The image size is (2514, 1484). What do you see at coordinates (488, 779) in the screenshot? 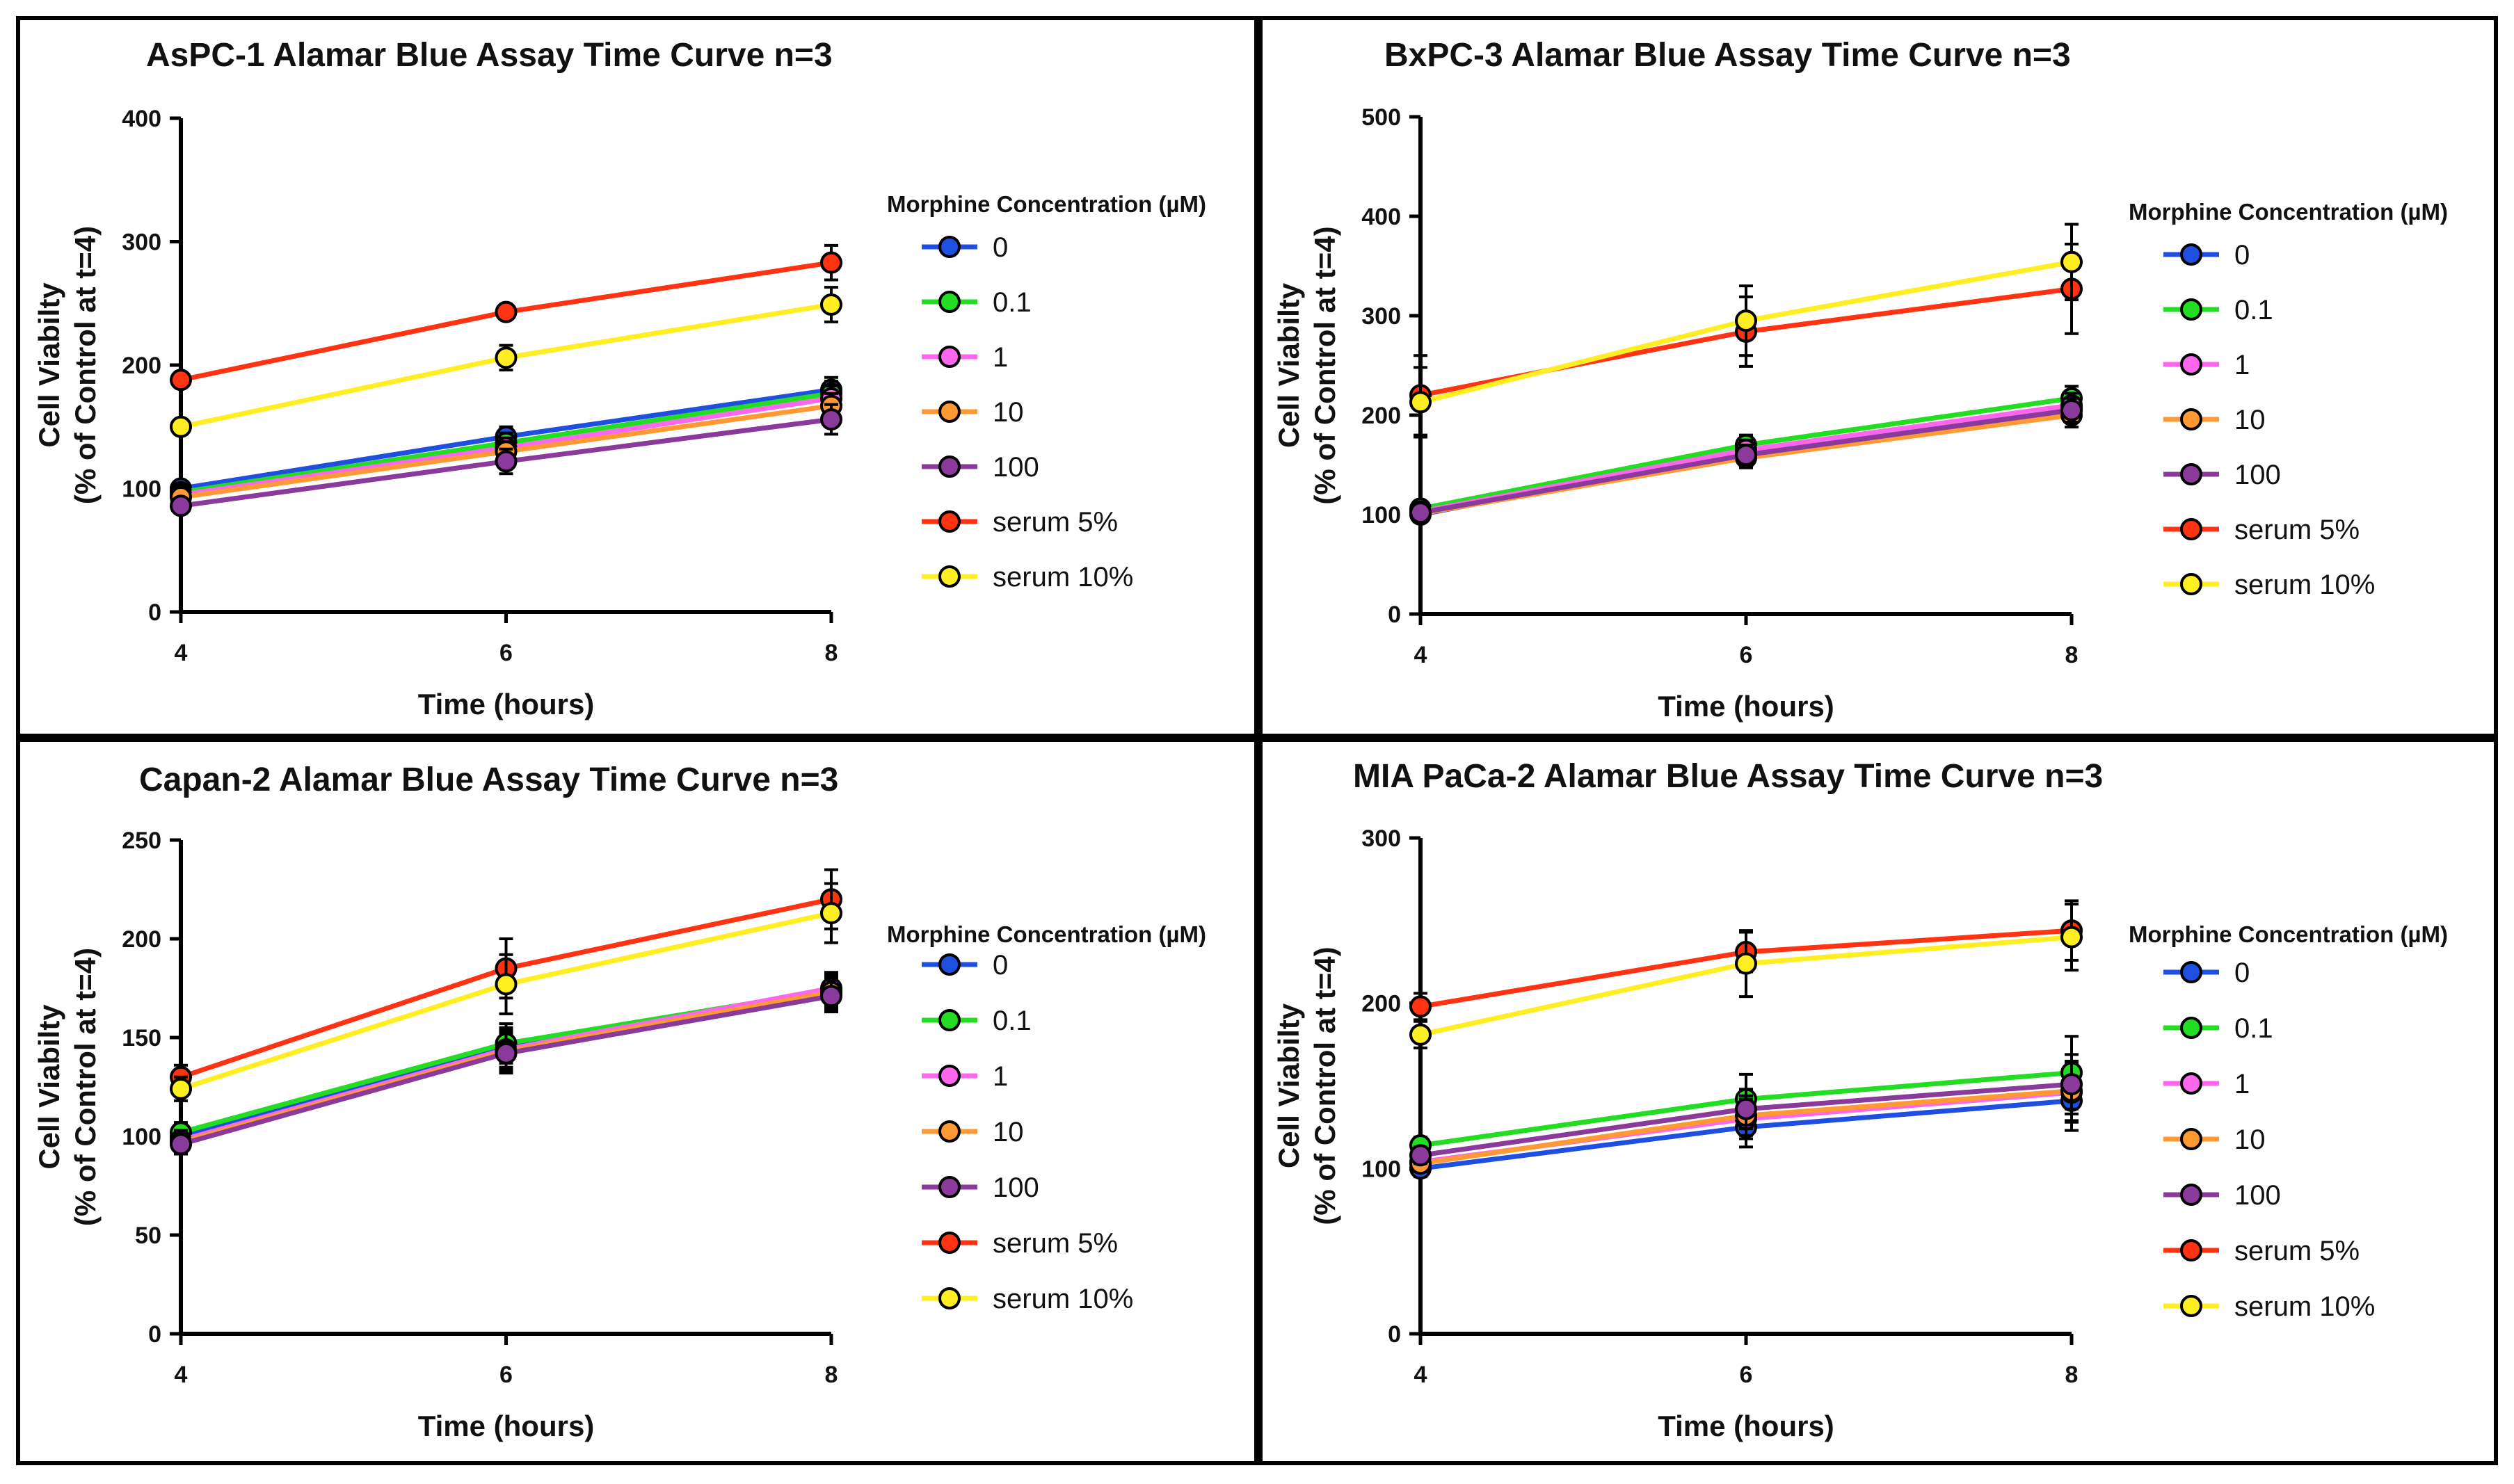
I see `chart-title: Capan-2 Alamar Blue Assay Time Curve n=3` at bounding box center [488, 779].